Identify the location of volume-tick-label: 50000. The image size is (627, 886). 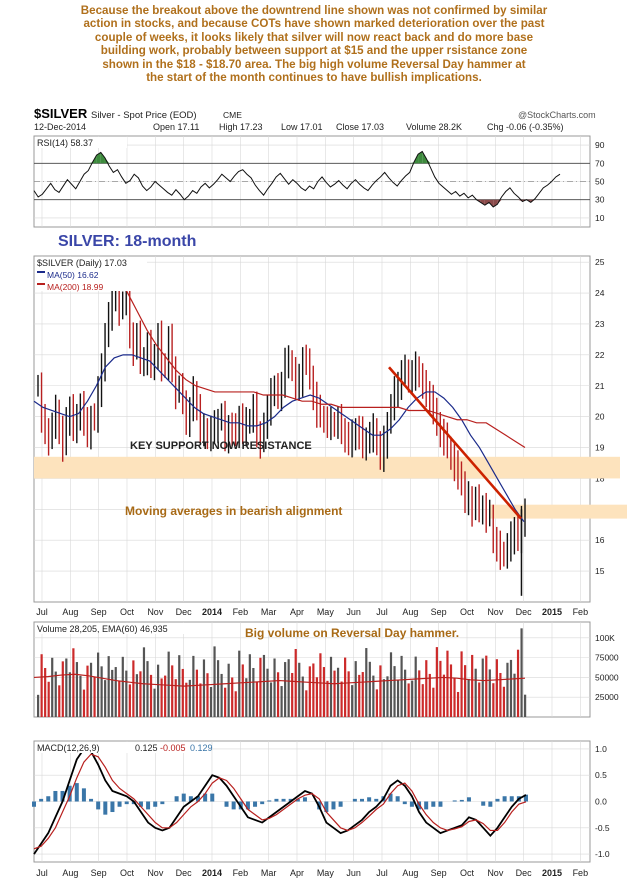
(607, 677).